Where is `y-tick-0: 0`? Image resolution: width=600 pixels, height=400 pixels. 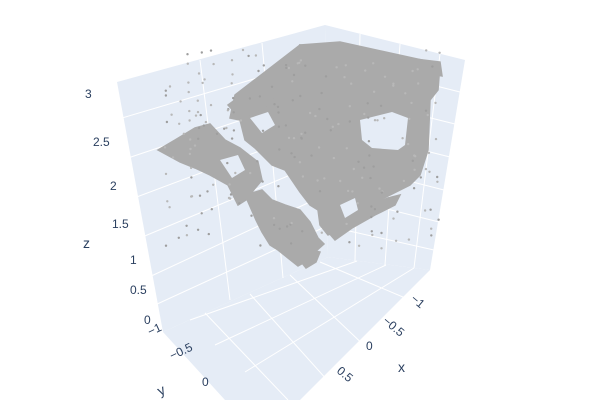 y-tick-0: 0 is located at coordinates (205, 382).